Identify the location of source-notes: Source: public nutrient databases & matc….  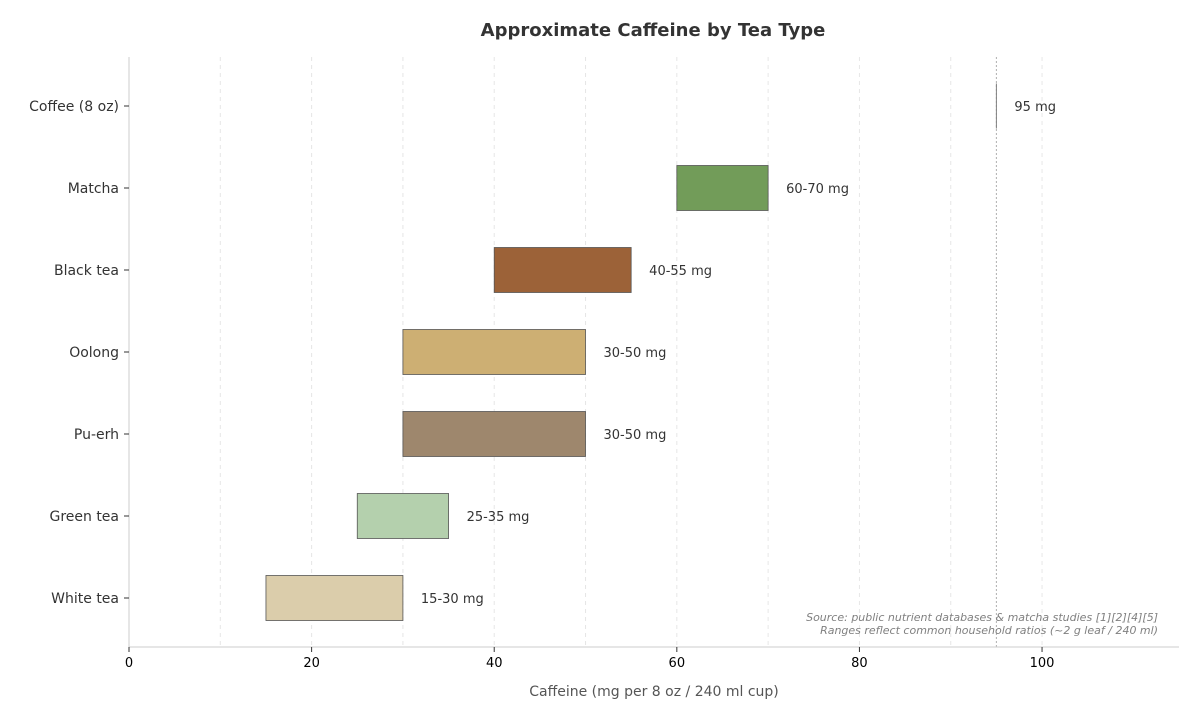
(982, 624).